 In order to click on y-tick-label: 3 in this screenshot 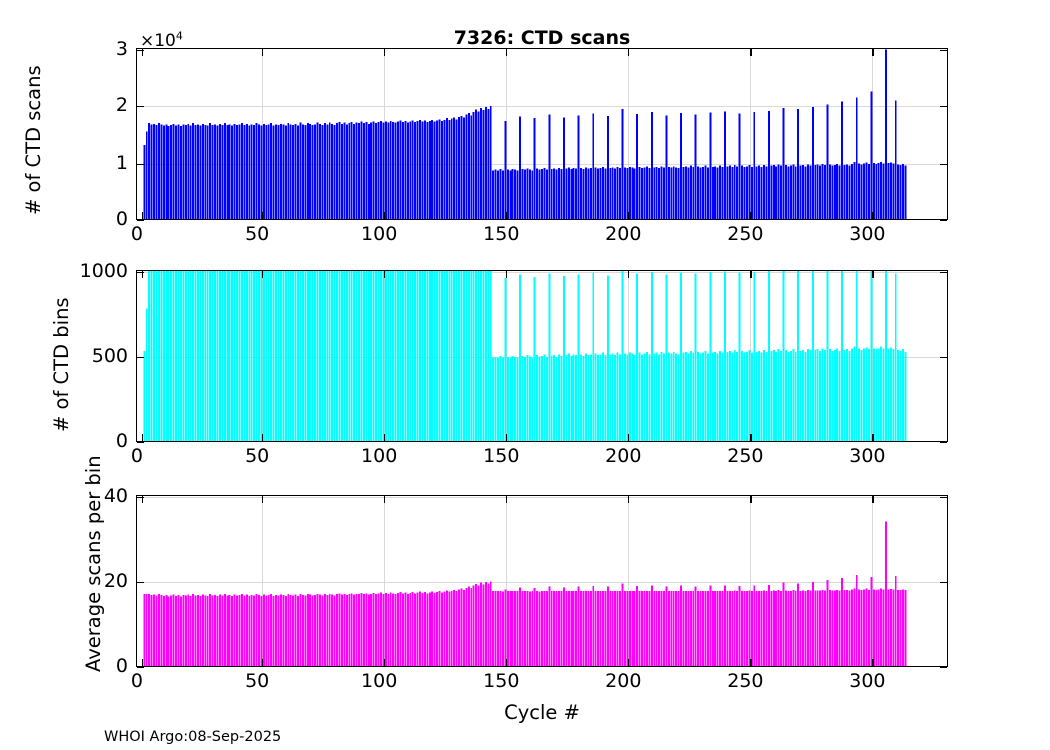, I will do `click(121, 48)`.